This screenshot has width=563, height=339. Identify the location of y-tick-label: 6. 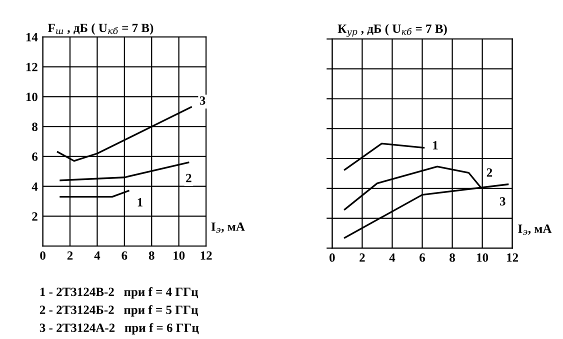
(35, 156).